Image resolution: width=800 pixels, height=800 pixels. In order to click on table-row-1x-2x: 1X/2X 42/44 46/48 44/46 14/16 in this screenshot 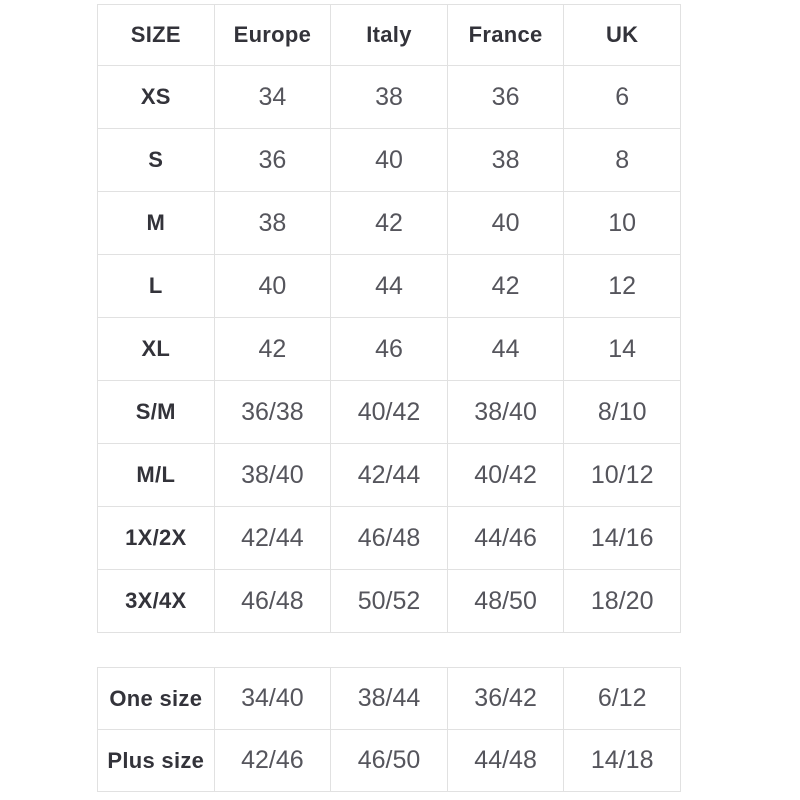, I will do `click(389, 538)`.